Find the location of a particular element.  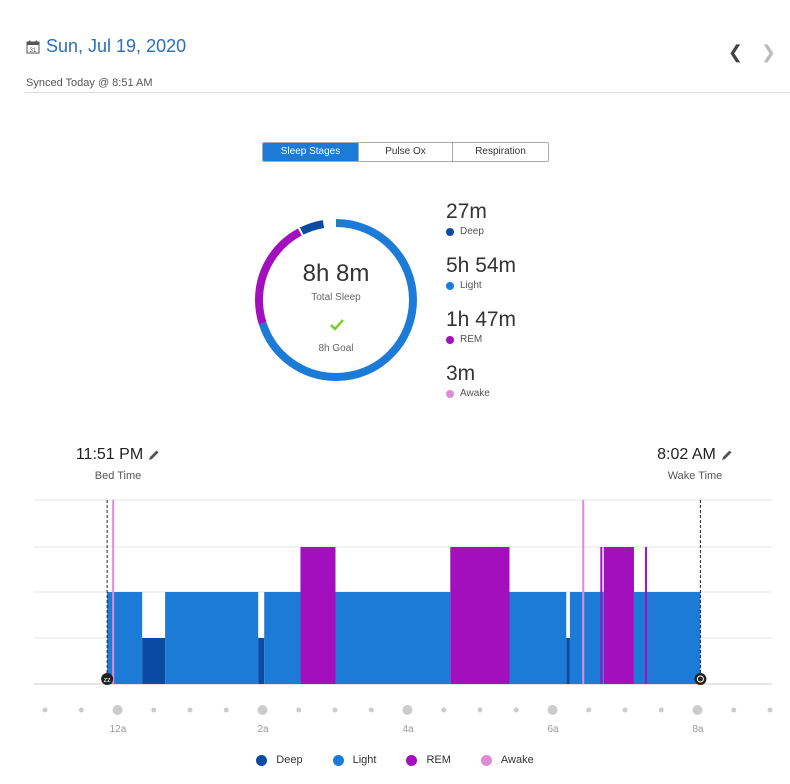

calendar-day: 31 is located at coordinates (33, 51).